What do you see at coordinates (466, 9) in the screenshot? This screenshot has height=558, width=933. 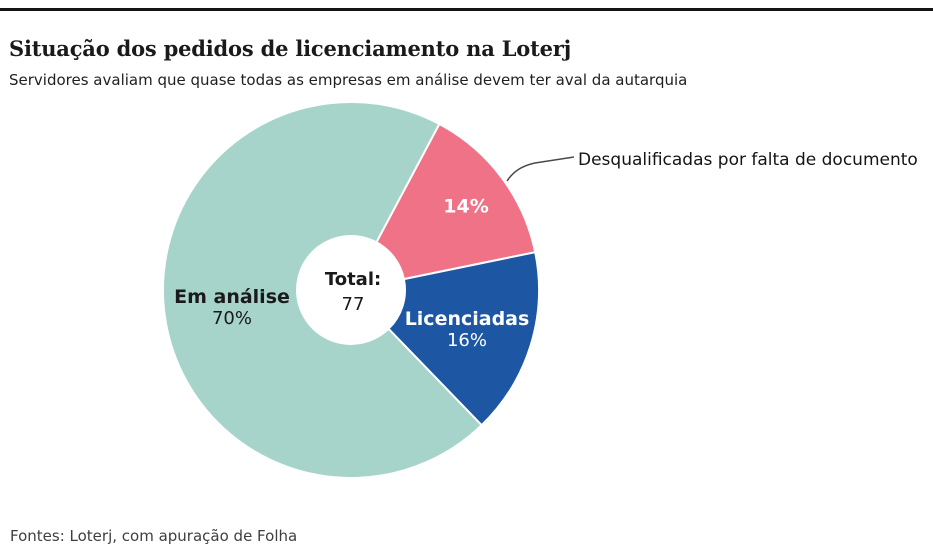 I see `top-rule` at bounding box center [466, 9].